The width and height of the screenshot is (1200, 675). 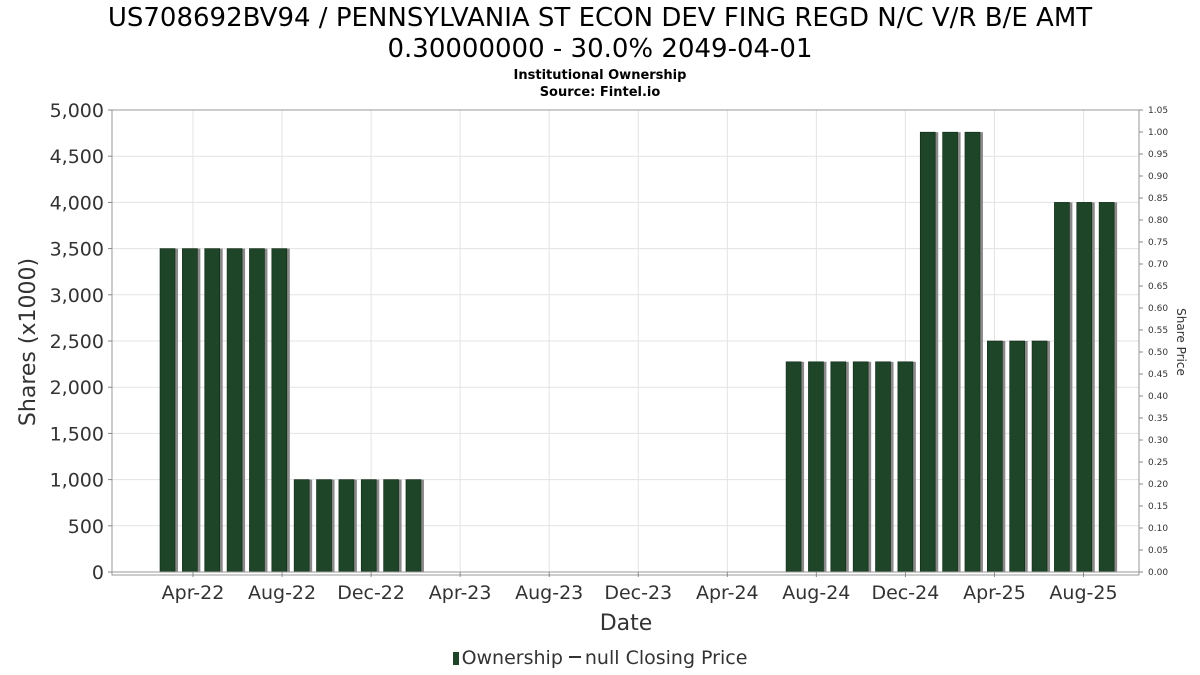 I want to click on y2-tick-label: 0.40, so click(x=1158, y=397).